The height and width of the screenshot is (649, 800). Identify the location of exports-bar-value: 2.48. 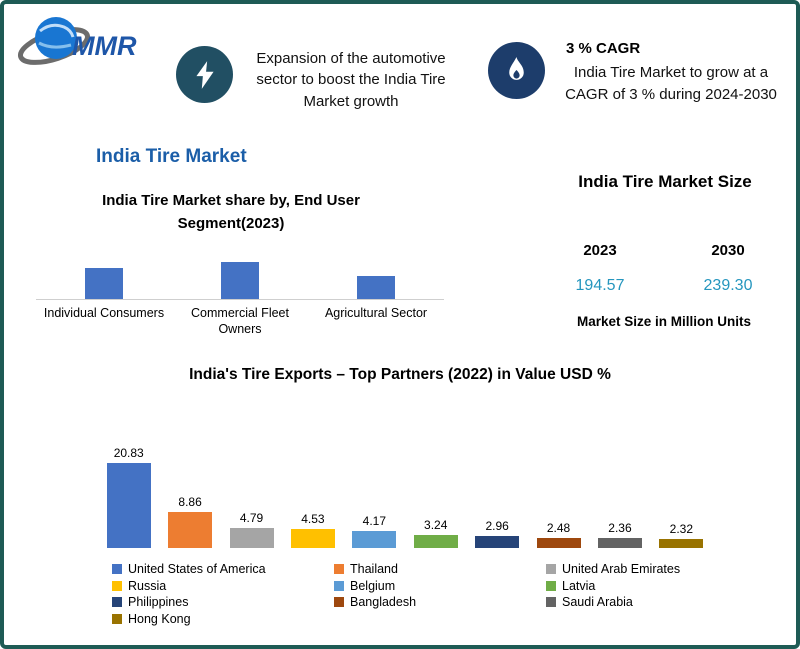
(558, 527).